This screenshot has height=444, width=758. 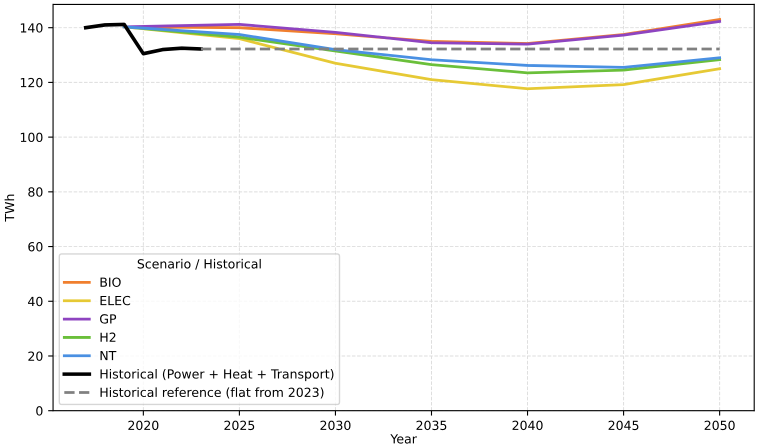 I want to click on y-axis-title: TWh, so click(x=9, y=208).